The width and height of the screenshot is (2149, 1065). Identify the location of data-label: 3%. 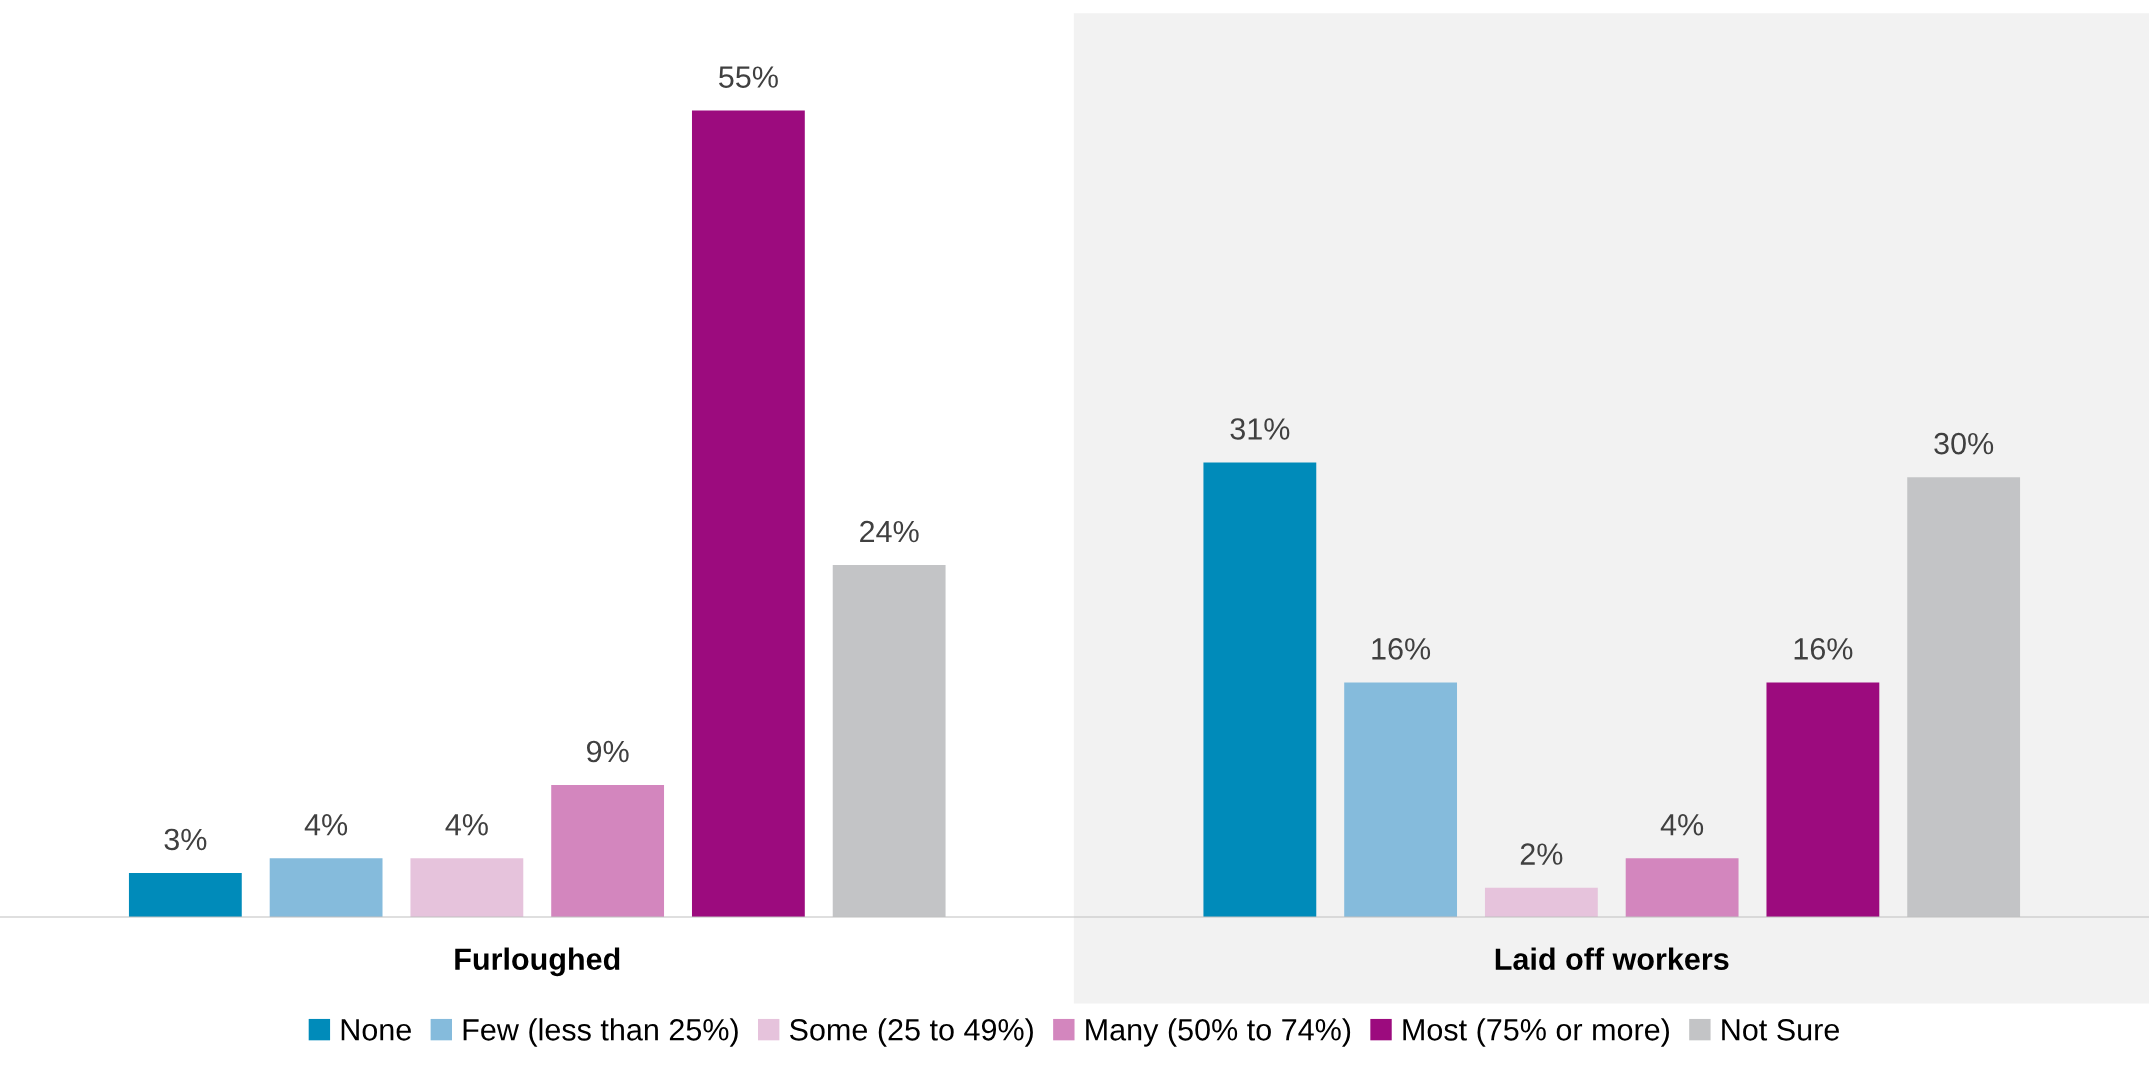
(185, 839).